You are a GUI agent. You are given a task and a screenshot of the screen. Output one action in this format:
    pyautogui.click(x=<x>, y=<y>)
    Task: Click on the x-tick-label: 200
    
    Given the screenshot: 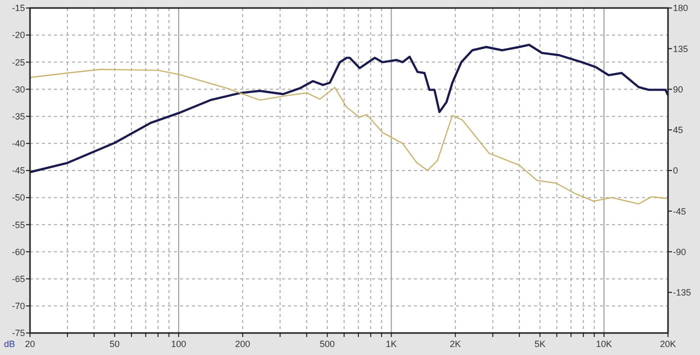 What is the action you would take?
    pyautogui.click(x=242, y=344)
    